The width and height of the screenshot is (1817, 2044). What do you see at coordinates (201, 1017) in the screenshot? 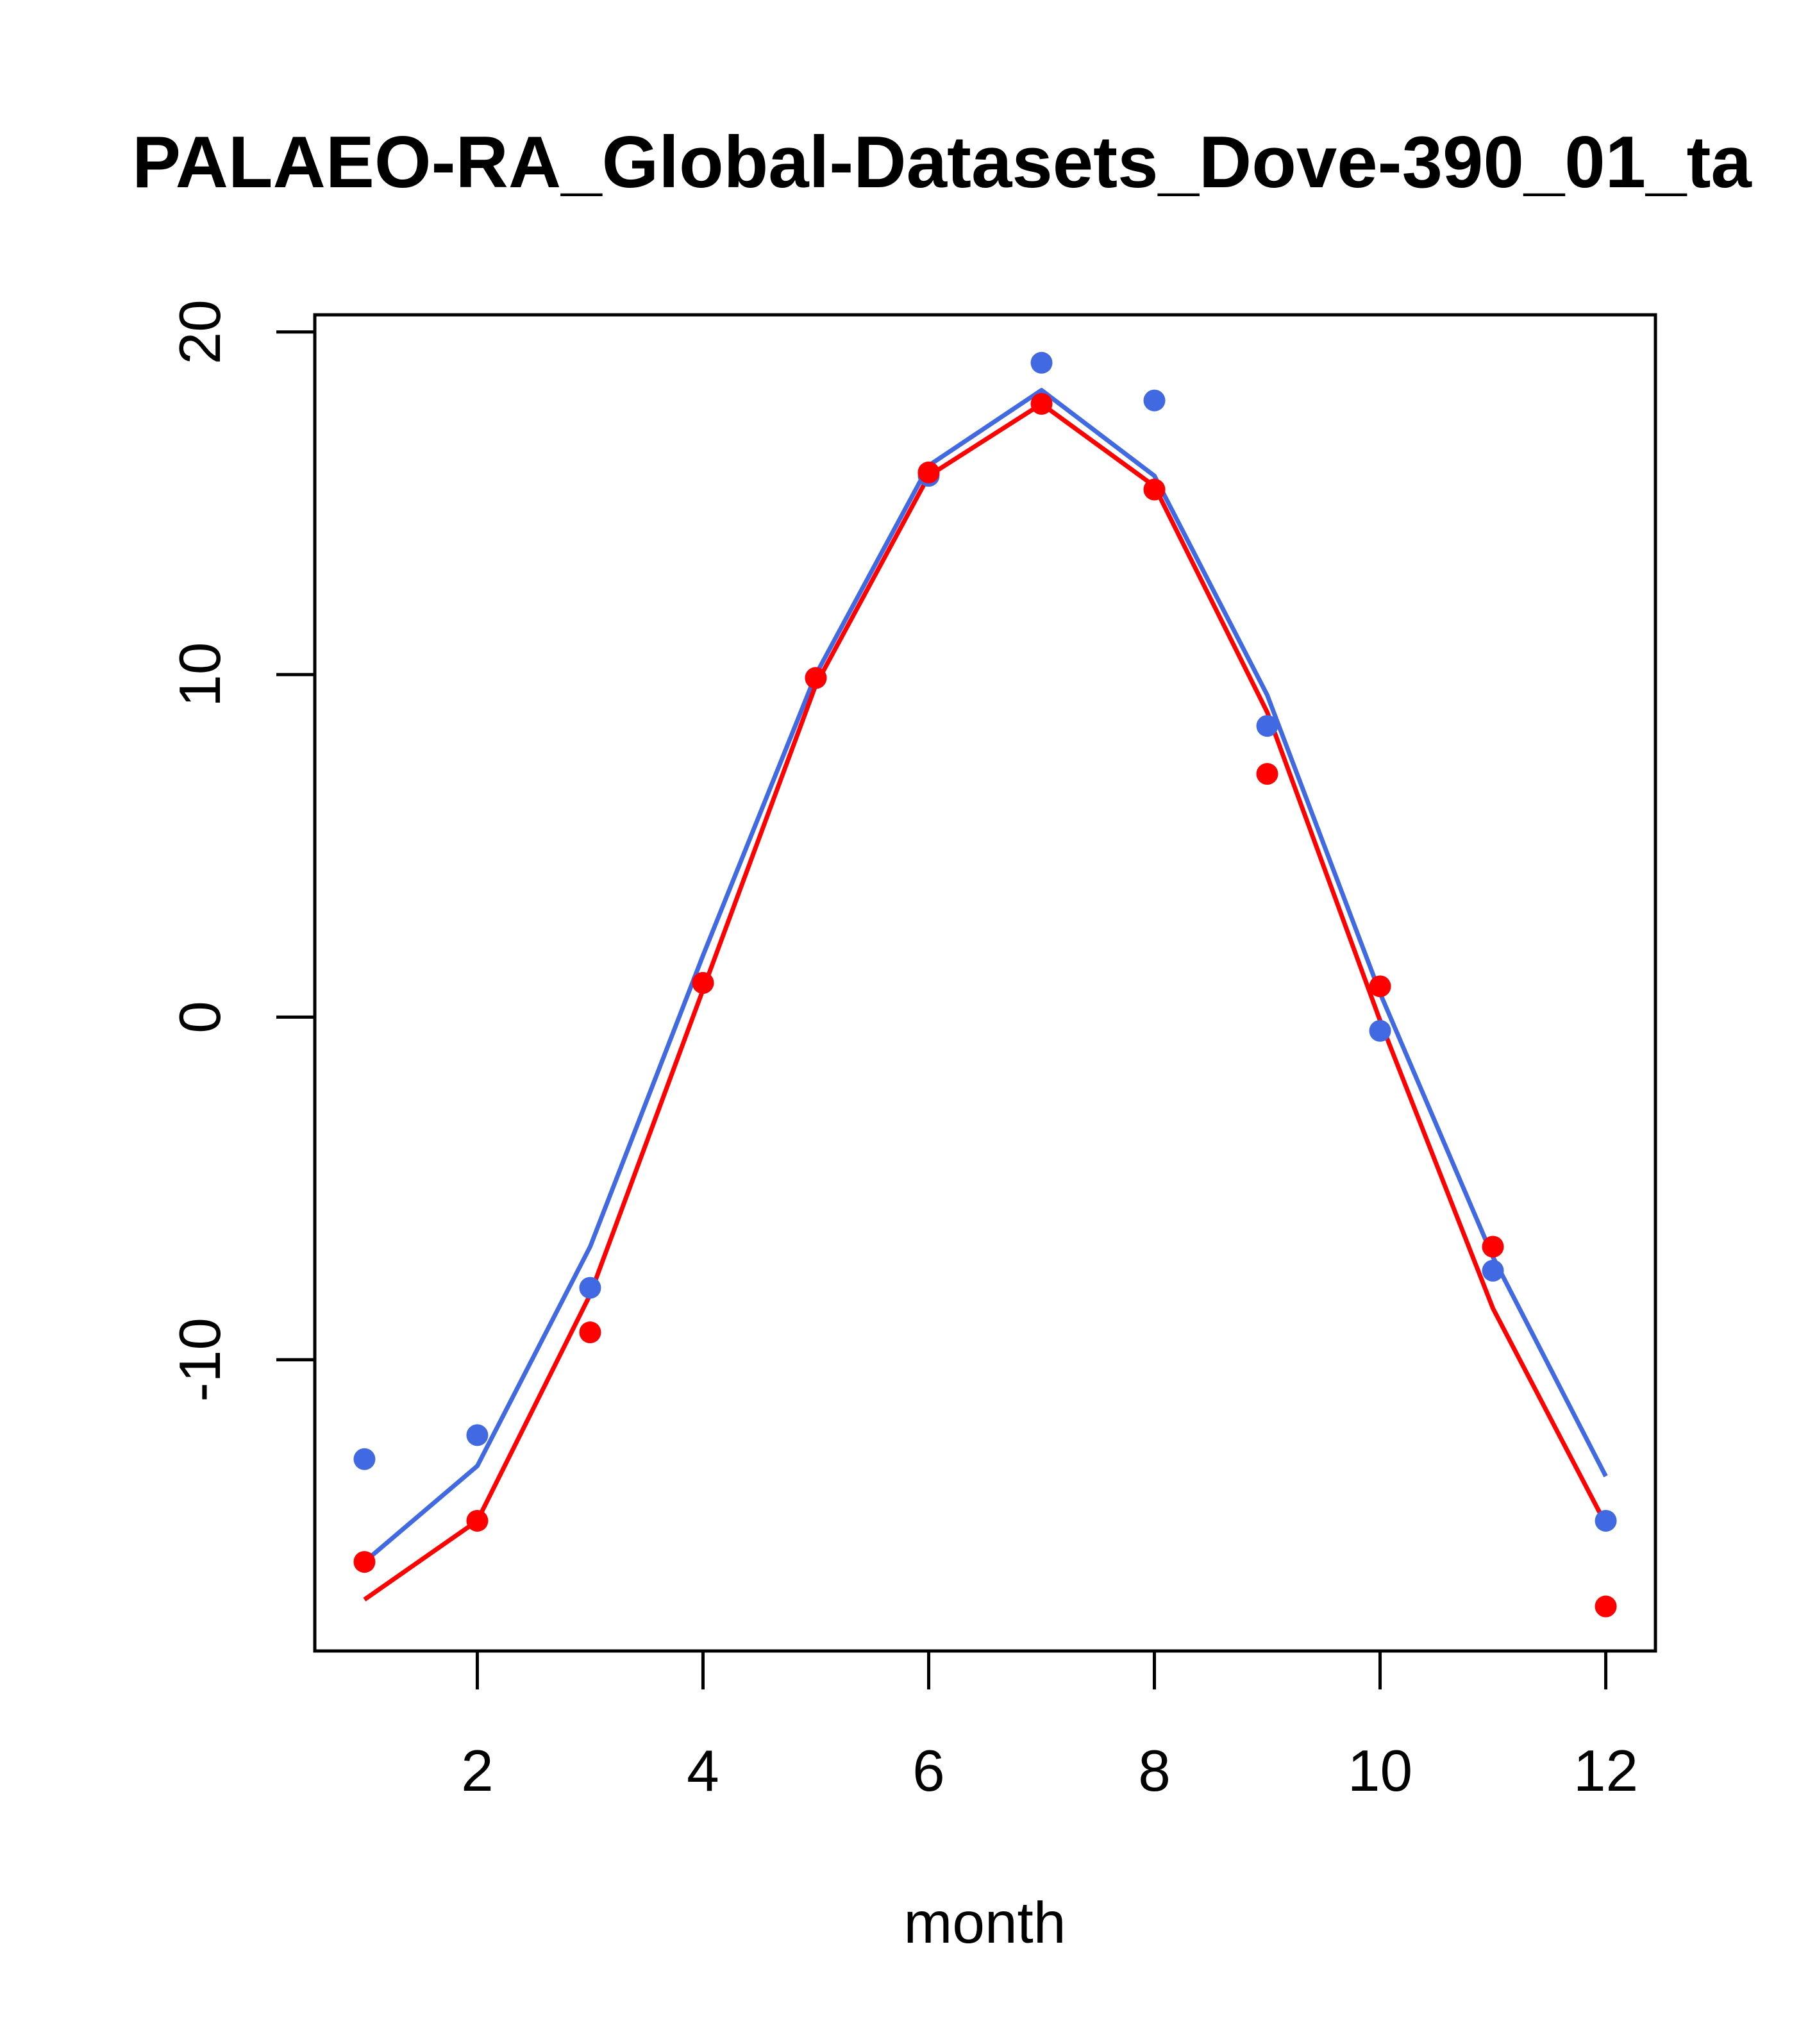
I see `y-tick-label: 0` at bounding box center [201, 1017].